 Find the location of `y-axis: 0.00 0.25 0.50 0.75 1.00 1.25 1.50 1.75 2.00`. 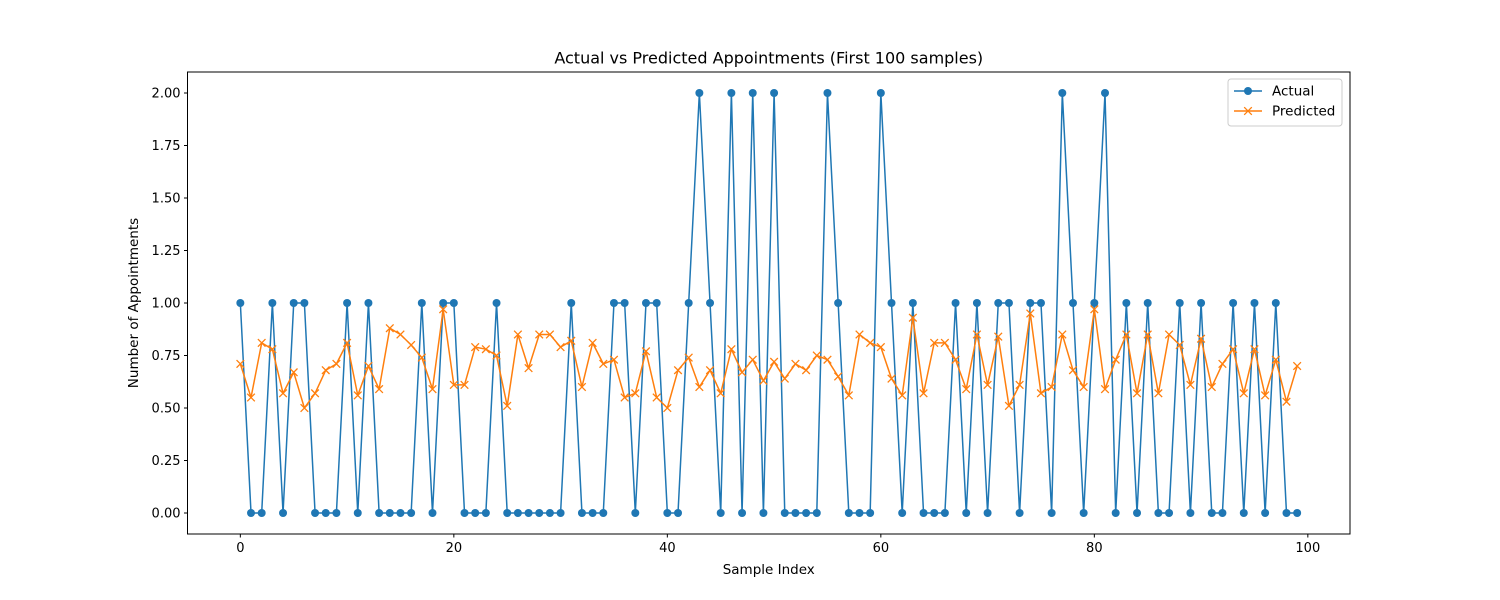

y-axis: 0.00 0.25 0.50 0.75 1.00 1.25 1.50 1.75 2.00 is located at coordinates (170, 304).